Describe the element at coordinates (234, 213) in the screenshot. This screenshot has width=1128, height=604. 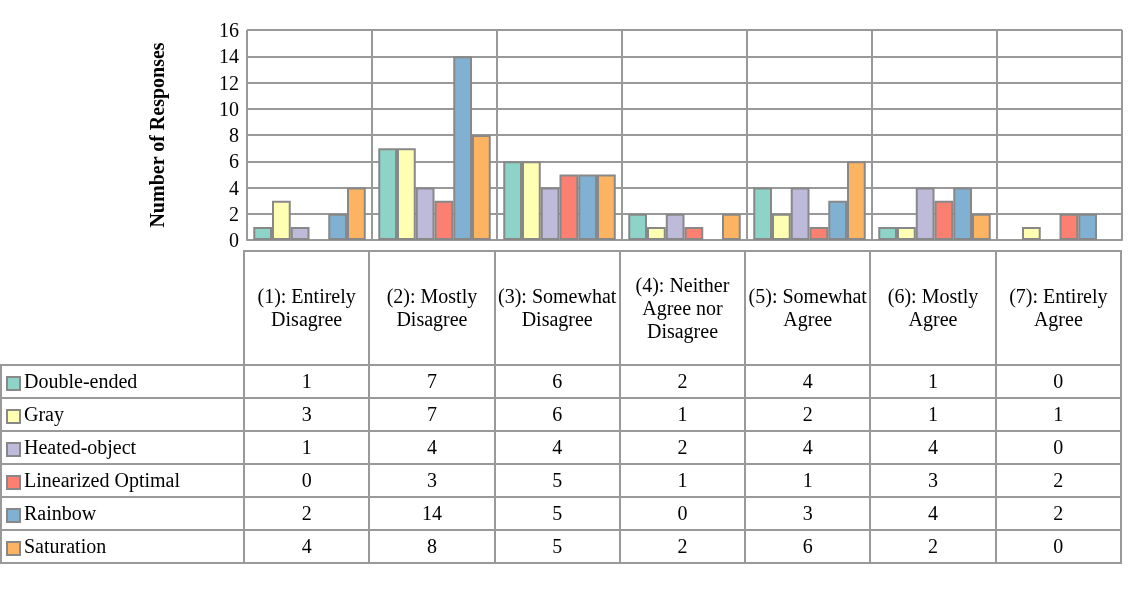
I see `y-tick-label: 2` at that location.